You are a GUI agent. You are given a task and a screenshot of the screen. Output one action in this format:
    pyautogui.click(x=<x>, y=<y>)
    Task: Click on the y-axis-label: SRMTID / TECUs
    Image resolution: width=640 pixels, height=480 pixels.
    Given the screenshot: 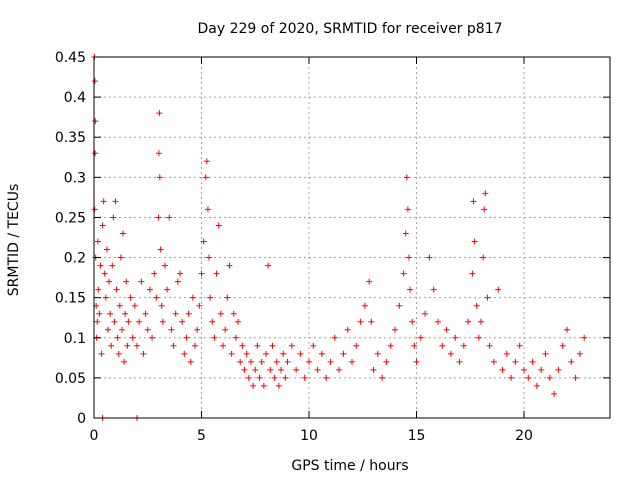 What is the action you would take?
    pyautogui.click(x=14, y=240)
    